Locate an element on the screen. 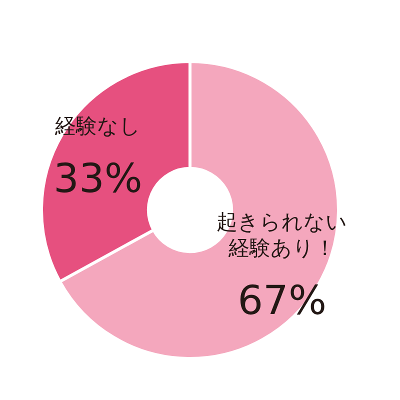 This screenshot has height=400, width=400. slice-label: 起きられない経験あり！ is located at coordinates (282, 235).